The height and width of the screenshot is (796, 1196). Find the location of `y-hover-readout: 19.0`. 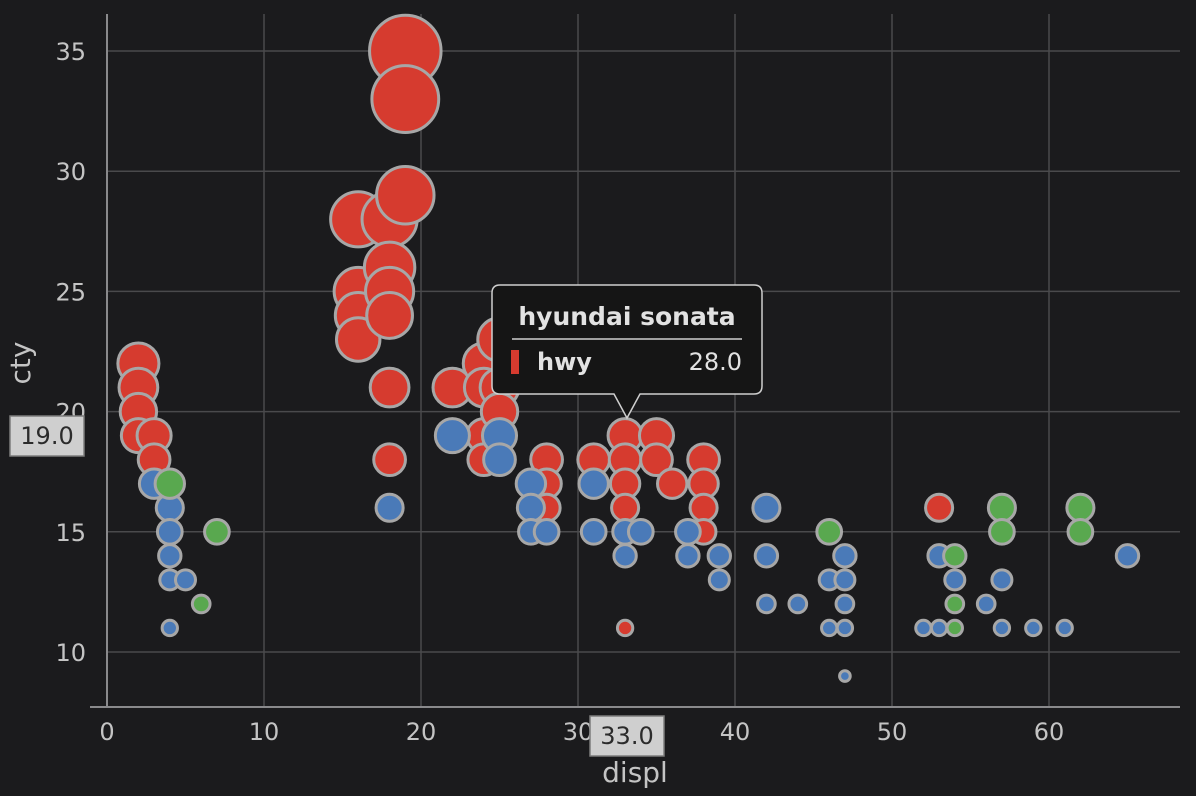

y-hover-readout: 19.0 is located at coordinates (47, 436).